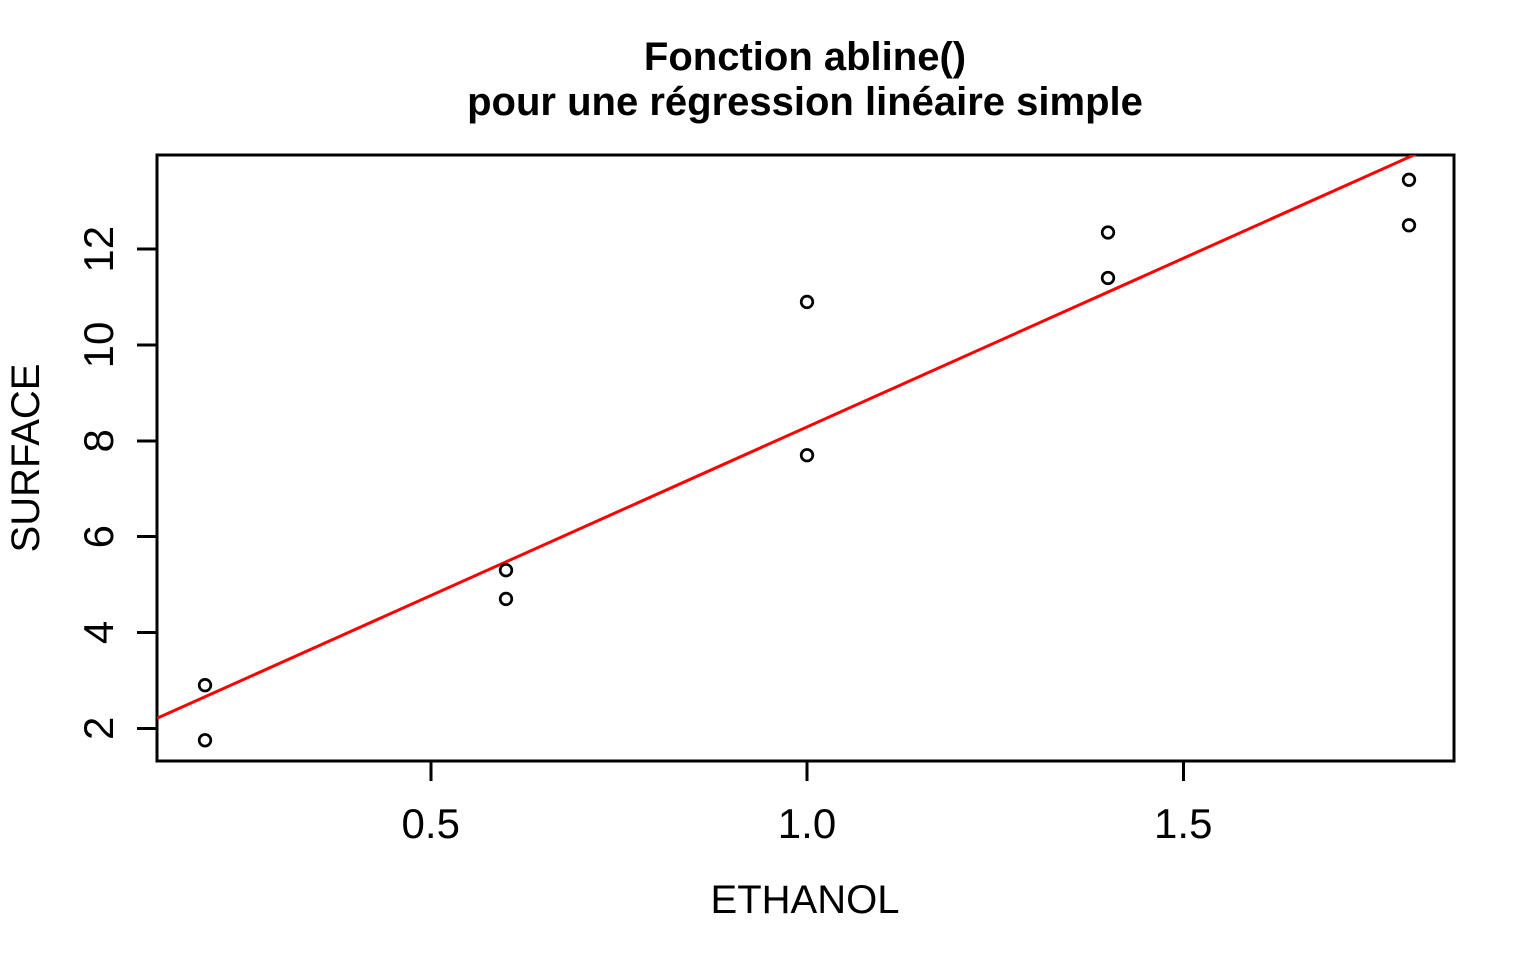 This screenshot has width=1536, height=960. Describe the element at coordinates (98, 440) in the screenshot. I see `y-tick-label: 8` at that location.